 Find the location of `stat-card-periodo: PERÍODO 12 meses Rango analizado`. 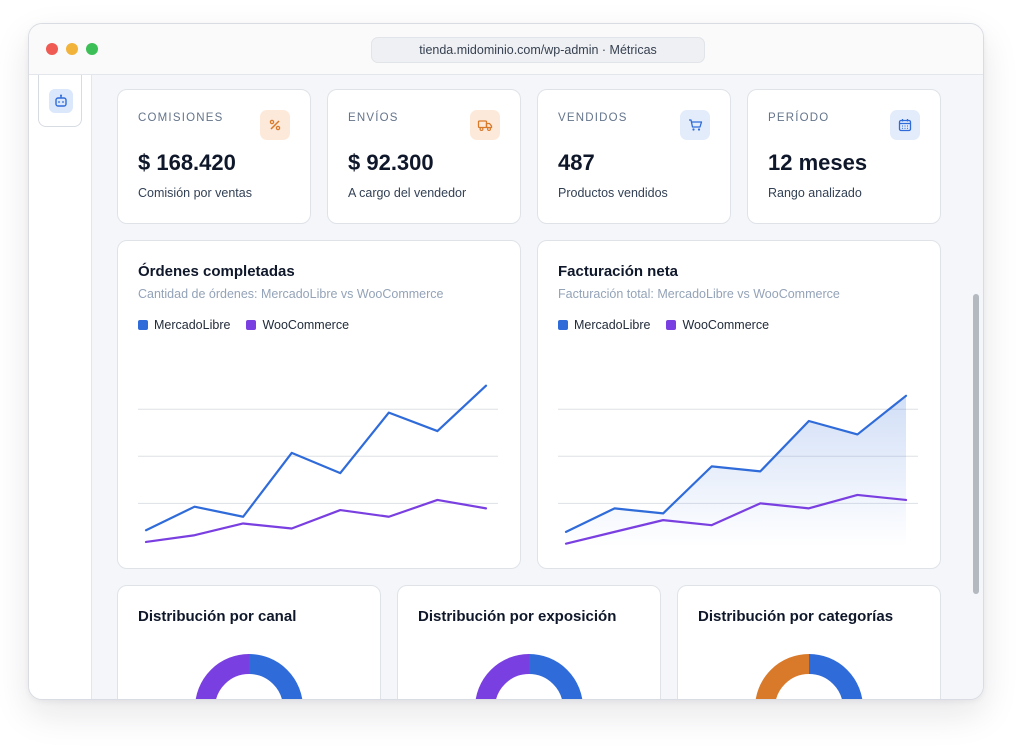

stat-card-periodo: PERÍODO 12 meses Rango analizado is located at coordinates (844, 156).